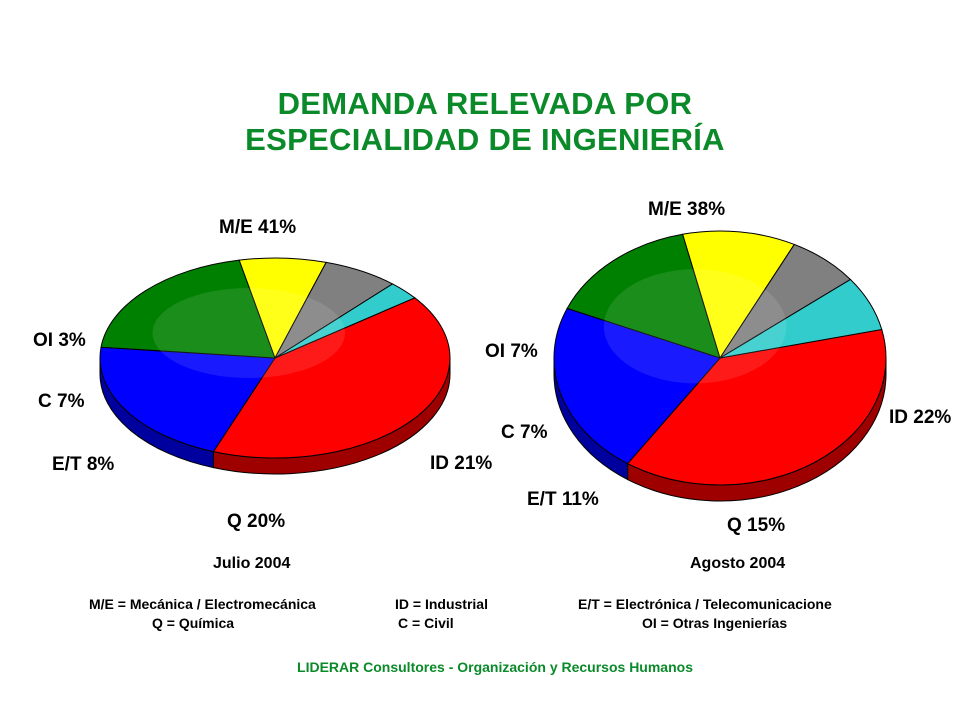 The width and height of the screenshot is (960, 720). Describe the element at coordinates (643, 296) in the screenshot. I see `pie1-slice-q` at that location.